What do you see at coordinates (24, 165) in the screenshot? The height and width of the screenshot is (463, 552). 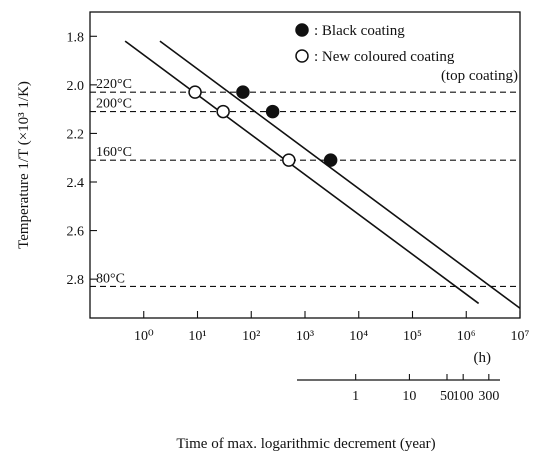 I see `y-axis-label: Temperature 1/T (×10³ 1/K)` at bounding box center [24, 165].